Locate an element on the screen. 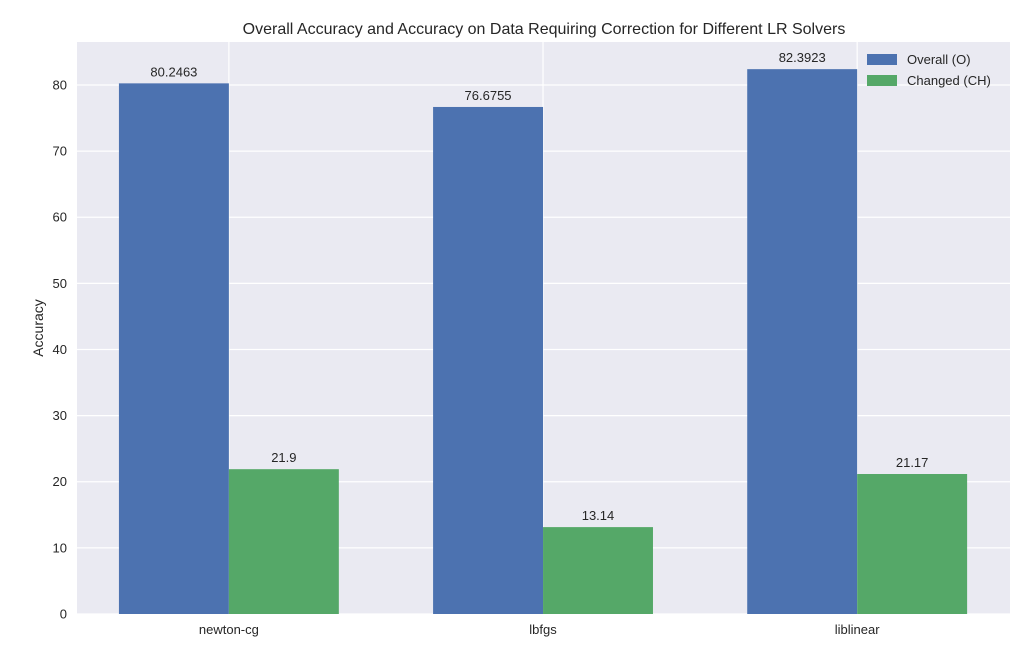  bar-value-label: 21.9 is located at coordinates (283, 457).